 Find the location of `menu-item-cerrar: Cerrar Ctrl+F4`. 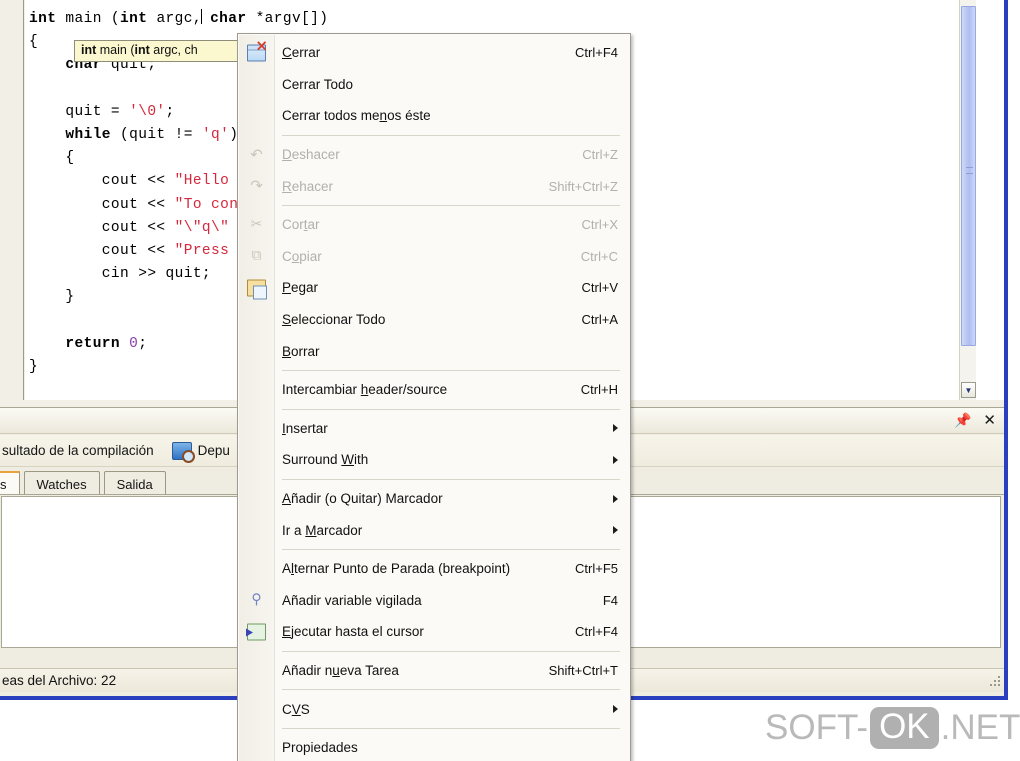

menu-item-cerrar: Cerrar Ctrl+F4 is located at coordinates (434, 53).